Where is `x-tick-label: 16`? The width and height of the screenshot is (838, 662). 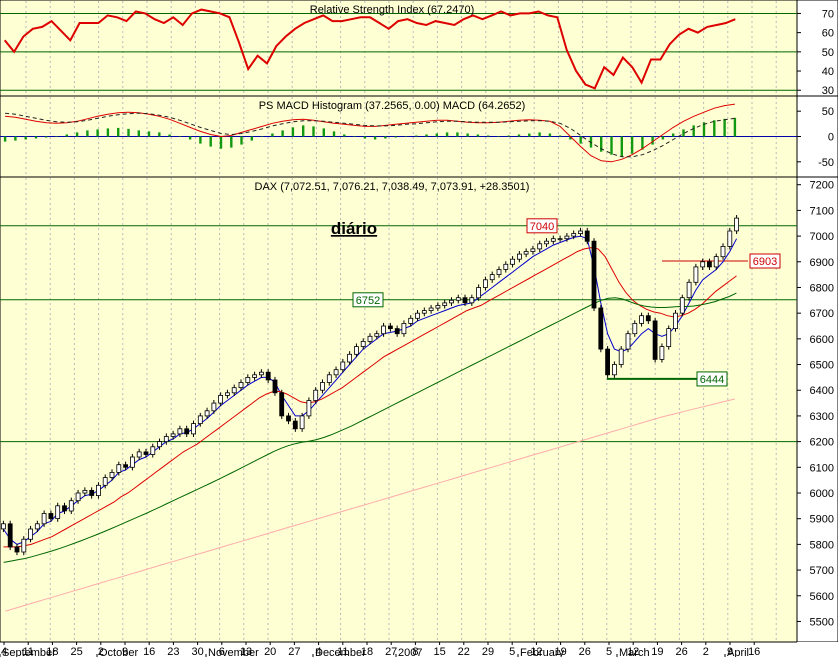
x-tick-label: 16 is located at coordinates (754, 651).